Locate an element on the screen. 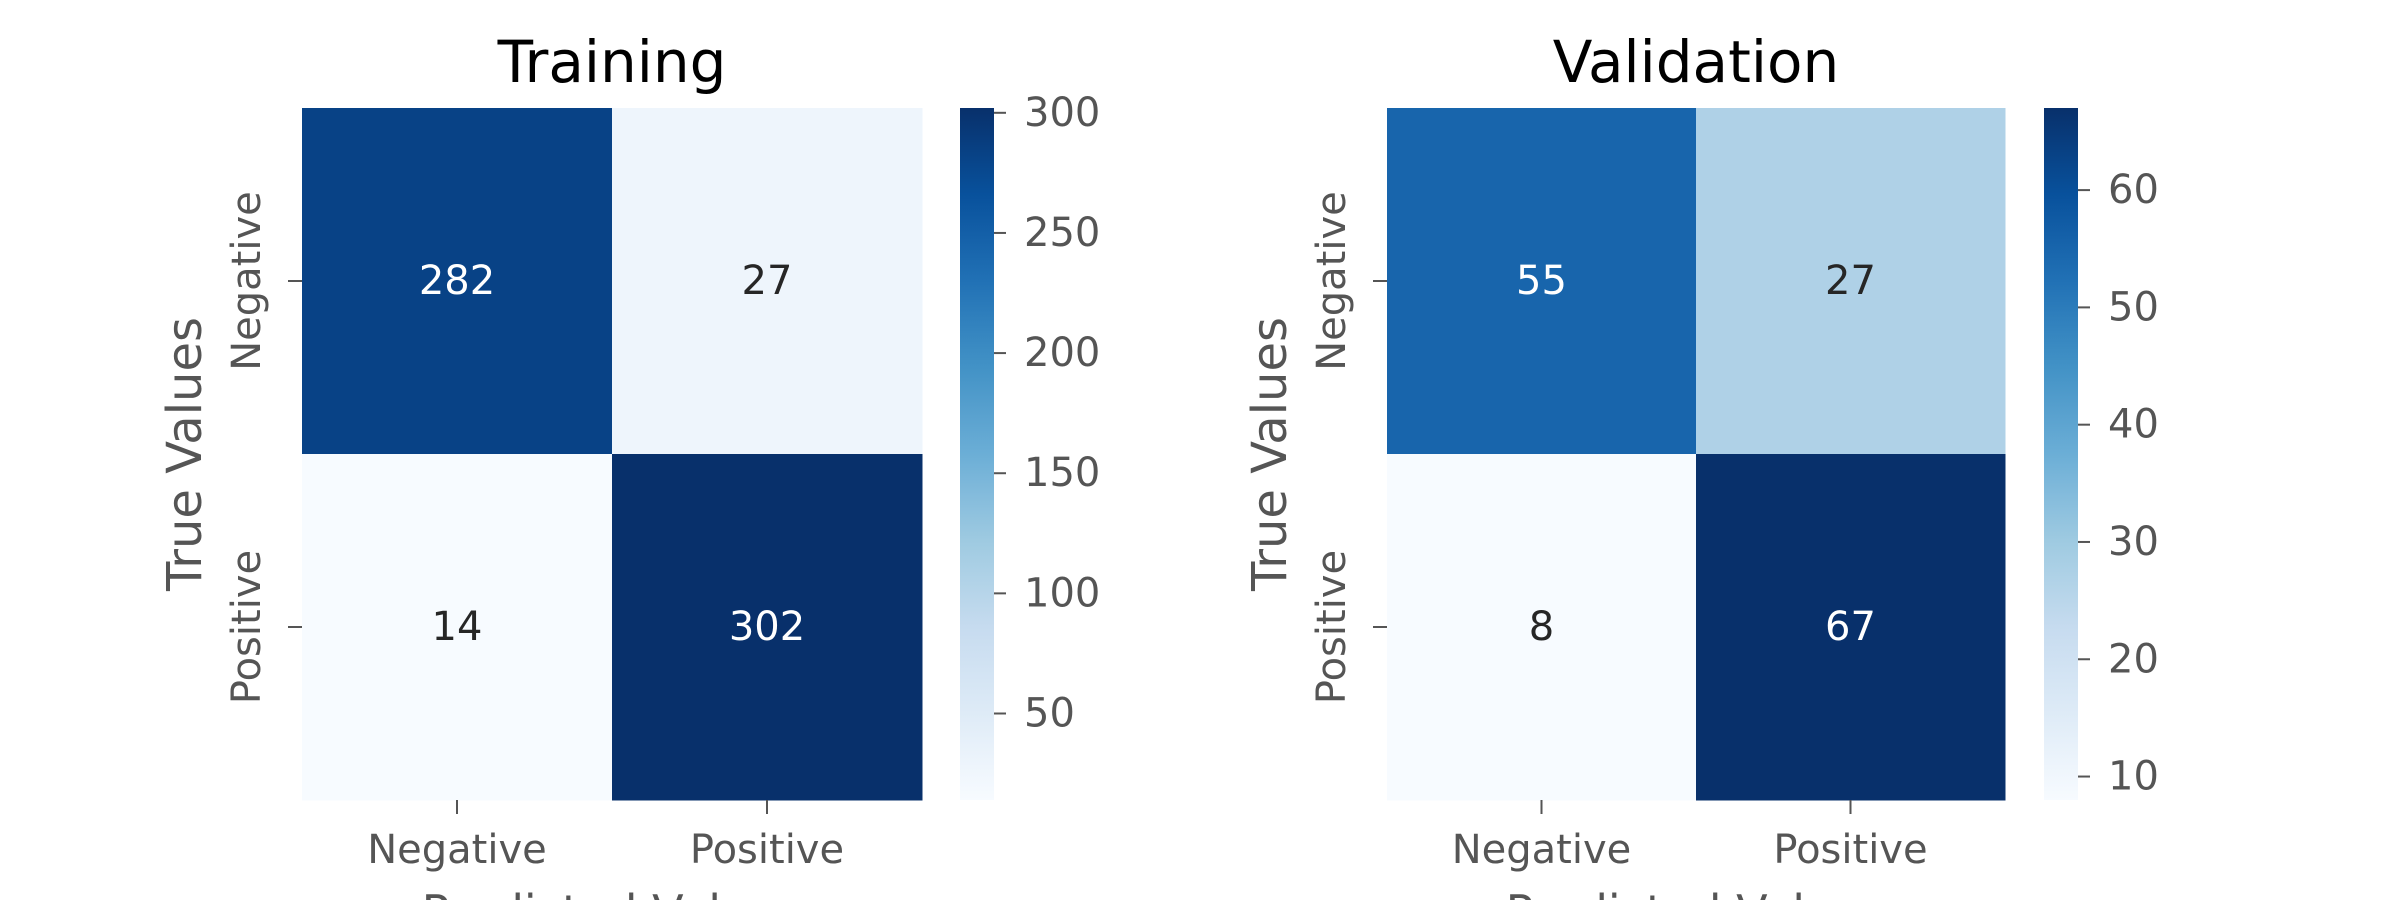 The height and width of the screenshot is (900, 2400). validation-x-tick-label: Negative is located at coordinates (1542, 850).